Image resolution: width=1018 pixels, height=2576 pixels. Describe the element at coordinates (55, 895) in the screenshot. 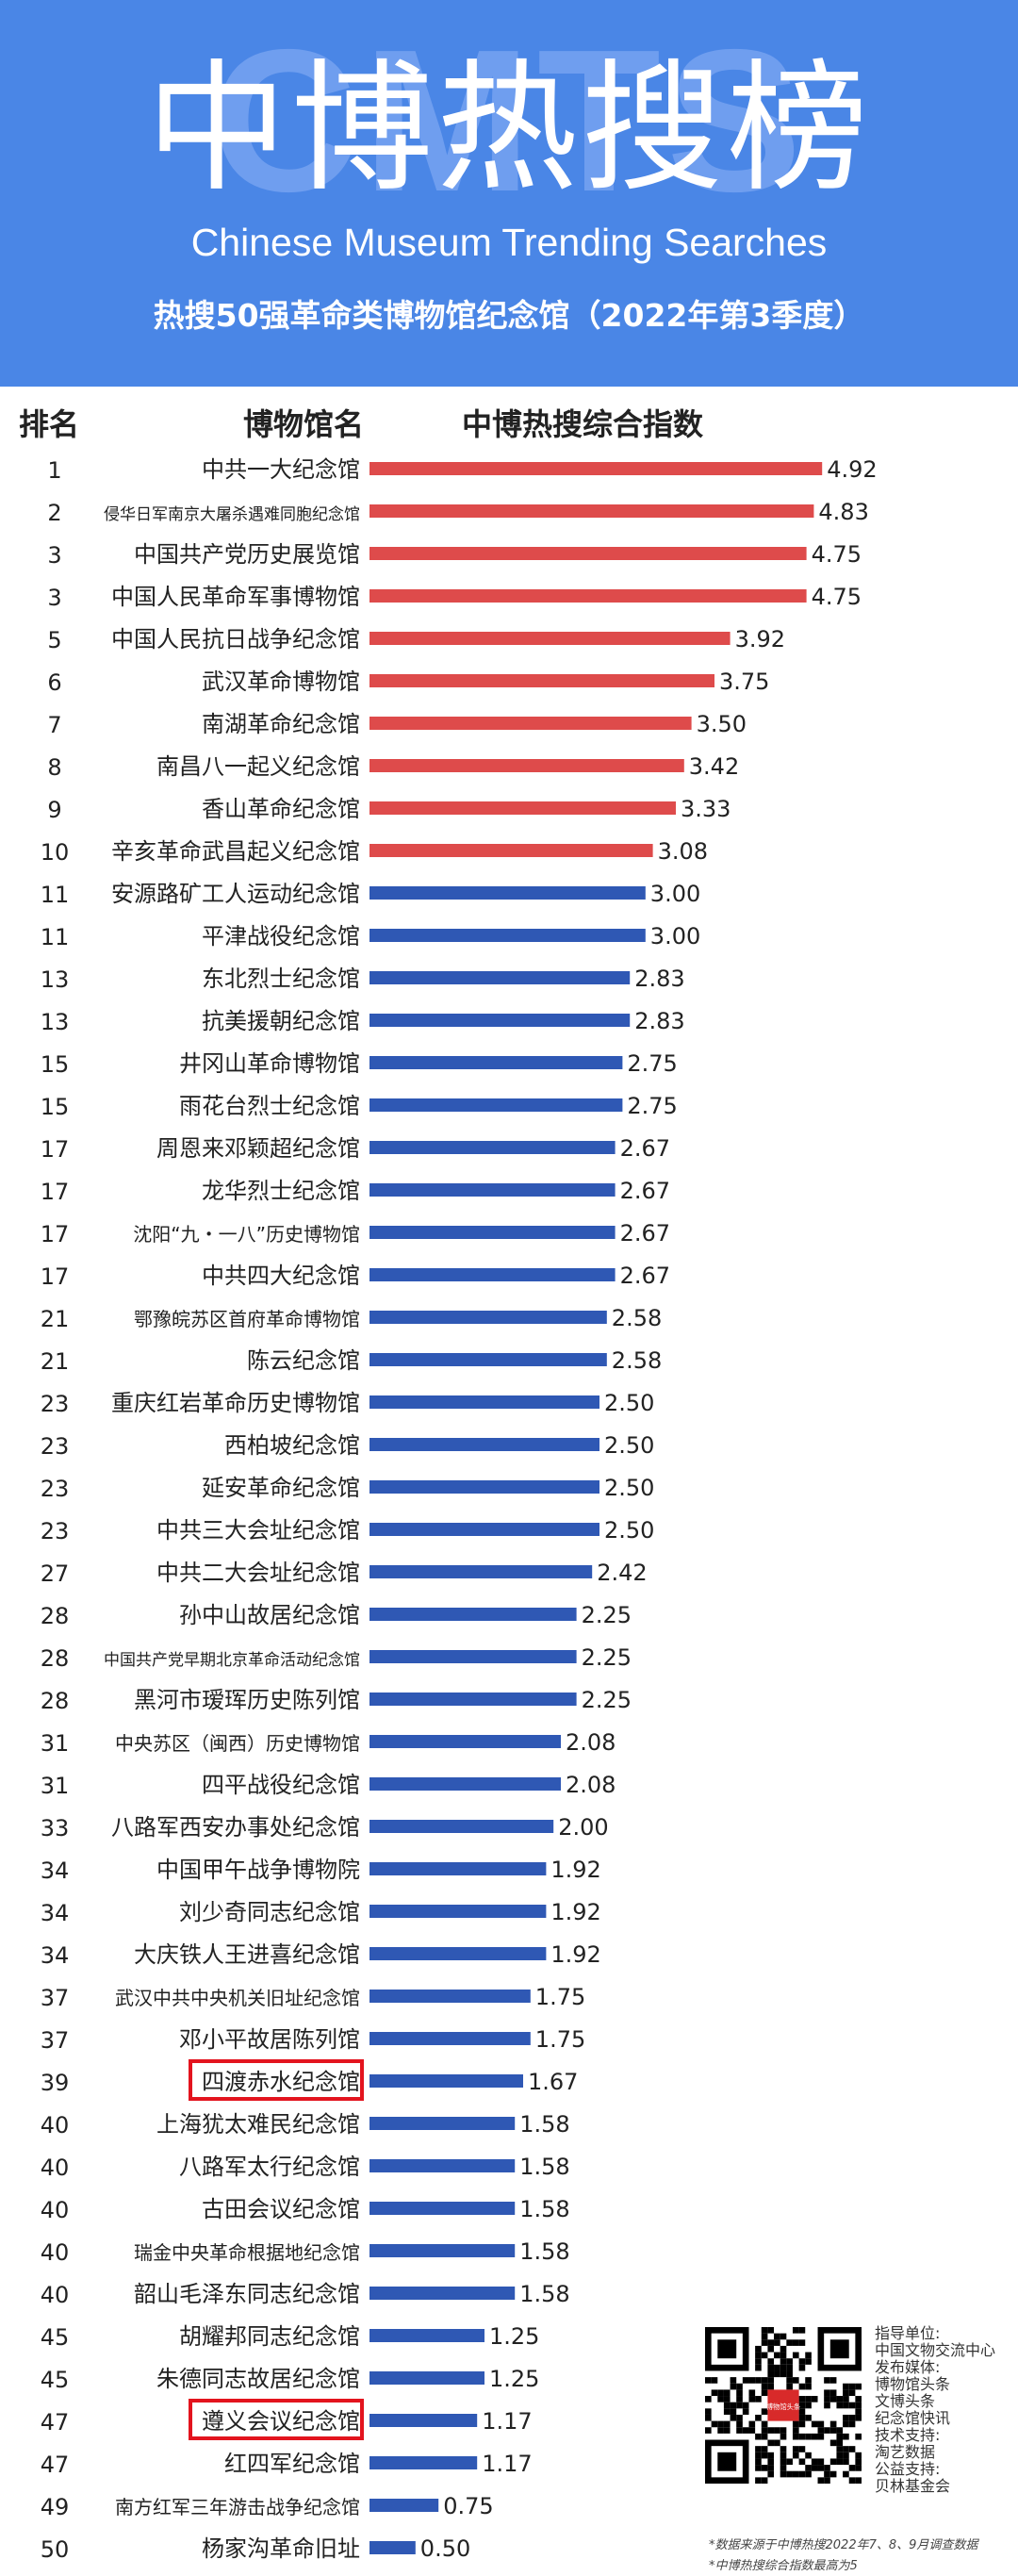

I see `rank-label: 11` at that location.